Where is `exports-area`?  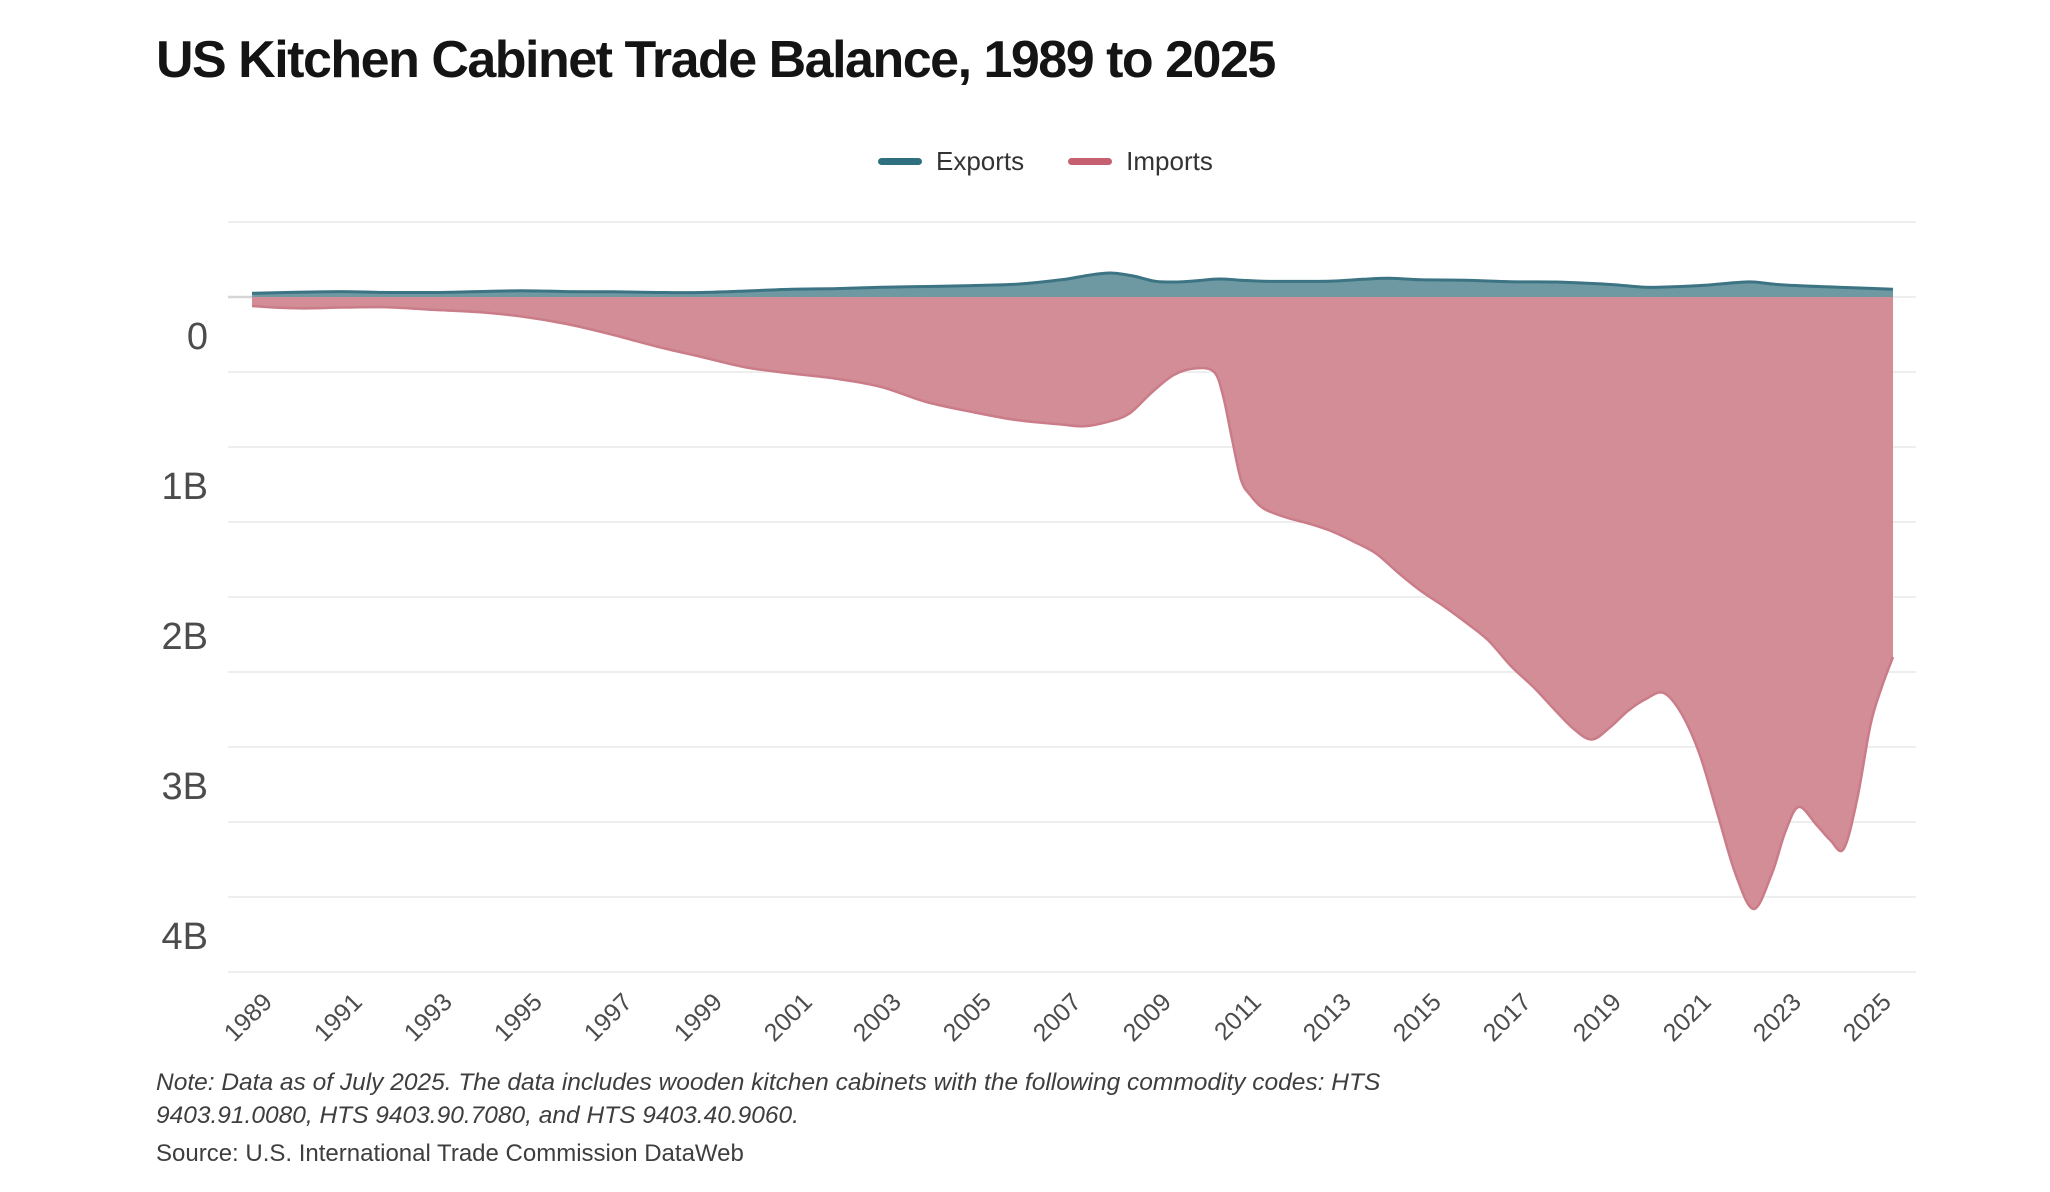
exports-area is located at coordinates (1073, 284).